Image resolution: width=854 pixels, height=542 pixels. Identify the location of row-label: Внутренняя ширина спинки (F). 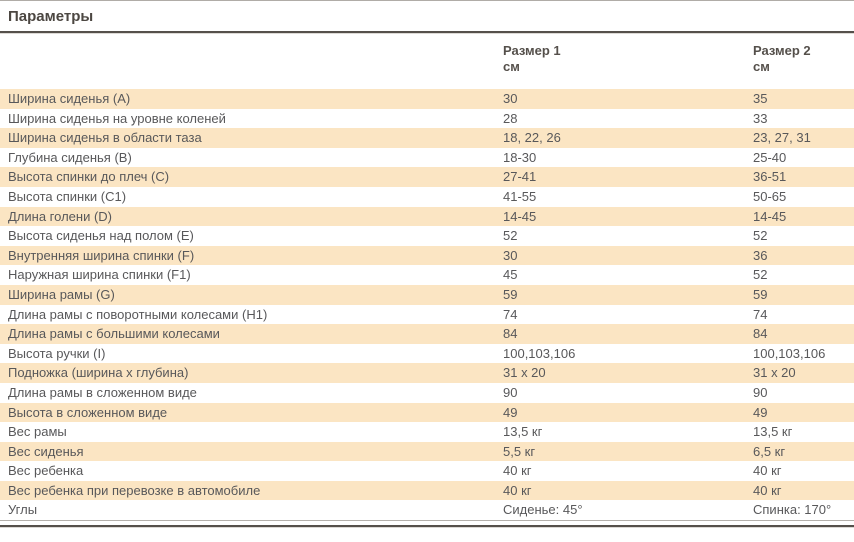
(101, 255).